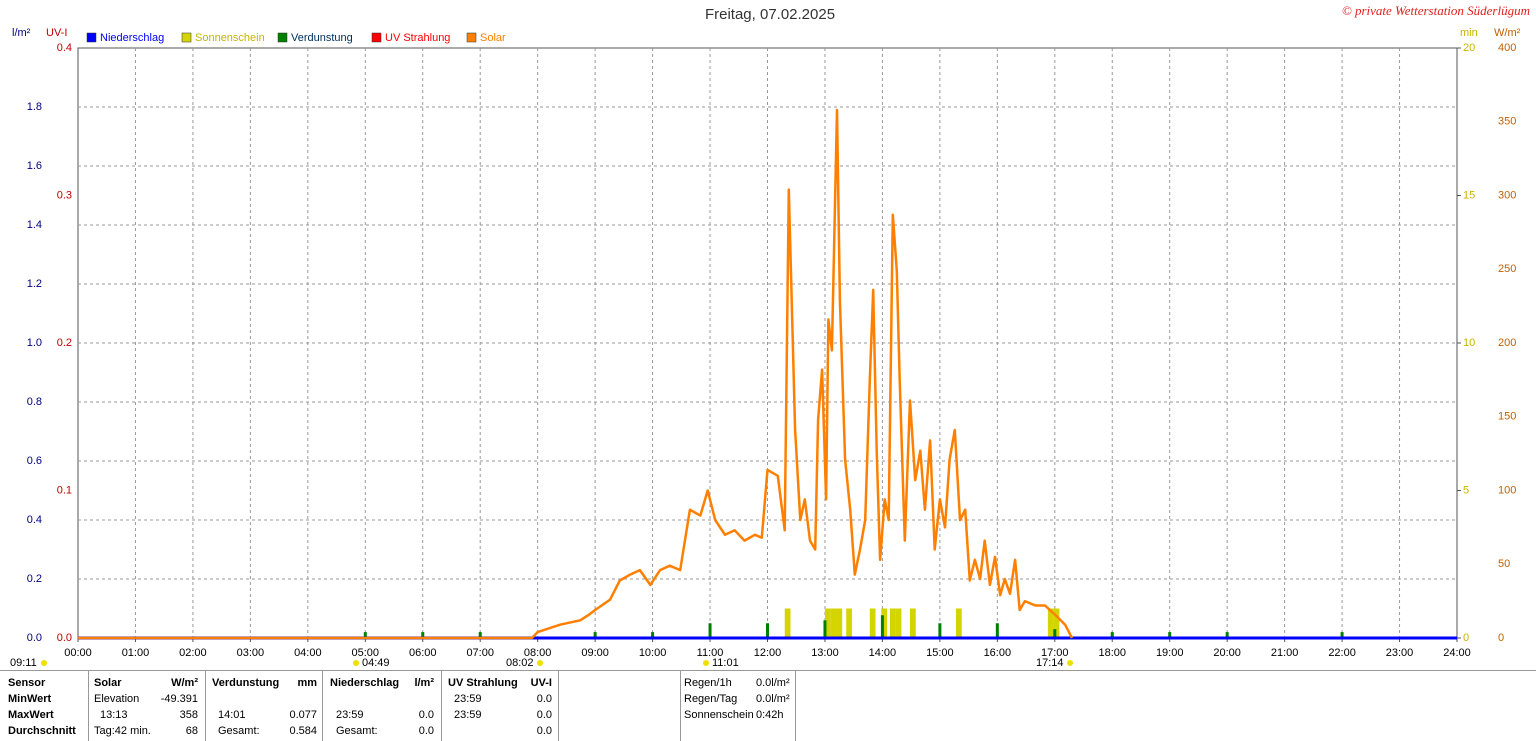 Image resolution: width=1536 pixels, height=741 pixels. Describe the element at coordinates (64, 343) in the screenshot. I see `uv-tick-label: 0.2` at that location.